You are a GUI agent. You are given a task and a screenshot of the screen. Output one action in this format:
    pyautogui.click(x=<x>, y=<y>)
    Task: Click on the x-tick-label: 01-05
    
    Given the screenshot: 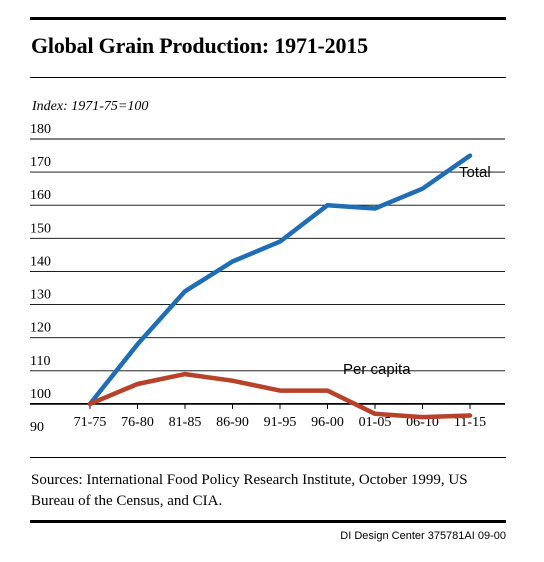 What is the action you would take?
    pyautogui.click(x=375, y=422)
    